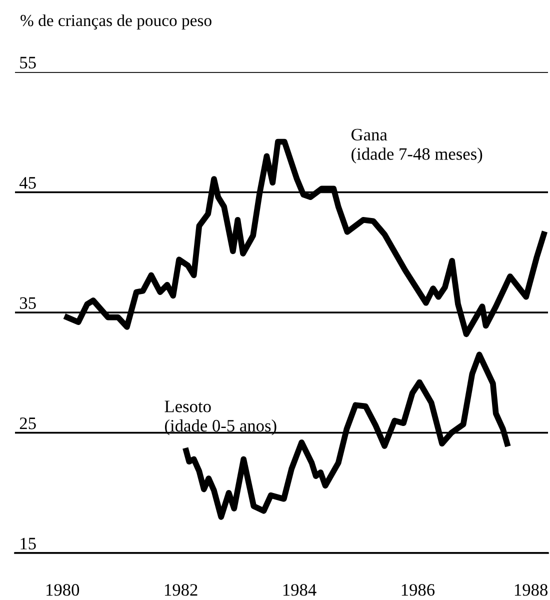 The height and width of the screenshot is (600, 550). Describe the element at coordinates (28, 62) in the screenshot. I see `y-tick-label: 55` at that location.